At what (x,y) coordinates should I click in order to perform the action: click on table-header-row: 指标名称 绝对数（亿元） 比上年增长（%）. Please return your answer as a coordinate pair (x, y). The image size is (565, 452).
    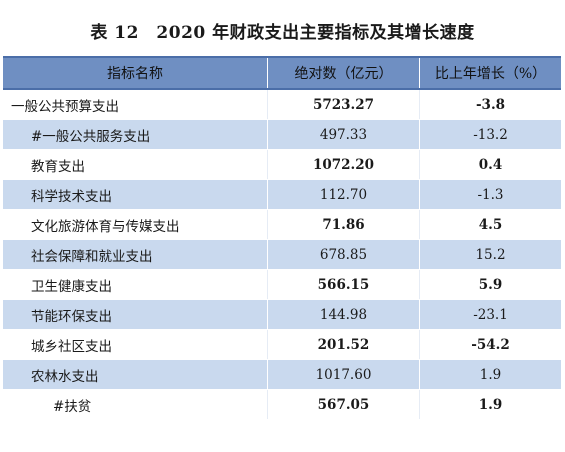
    Looking at the image, I should click on (282, 73).